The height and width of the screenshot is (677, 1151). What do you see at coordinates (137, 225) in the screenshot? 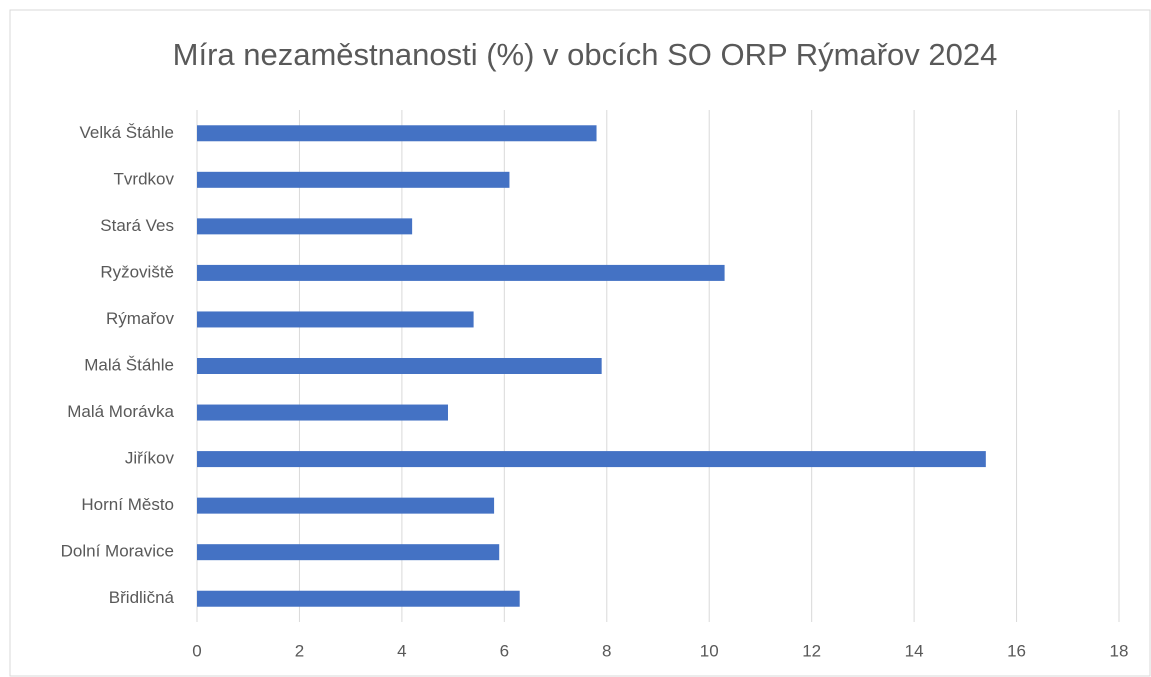
I see `y-tick-label: Stará Ves` at bounding box center [137, 225].